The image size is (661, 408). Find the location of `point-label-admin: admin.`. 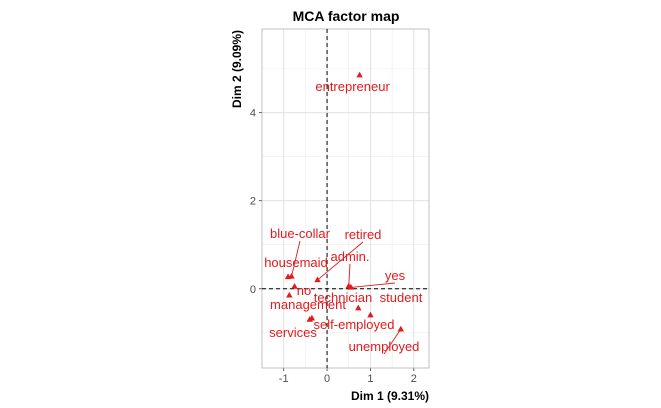

point-label-admin: admin. is located at coordinates (349, 256).